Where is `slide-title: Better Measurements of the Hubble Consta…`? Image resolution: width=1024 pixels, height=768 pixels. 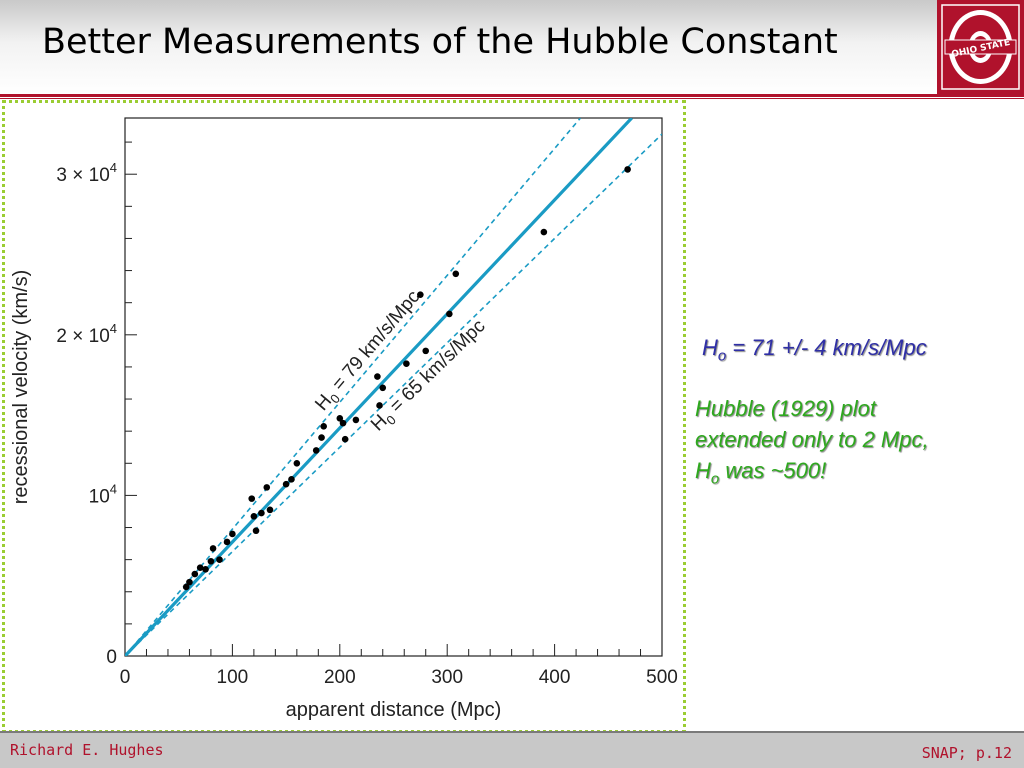
slide-title: Better Measurements of the Hubble Consta… is located at coordinates (440, 42).